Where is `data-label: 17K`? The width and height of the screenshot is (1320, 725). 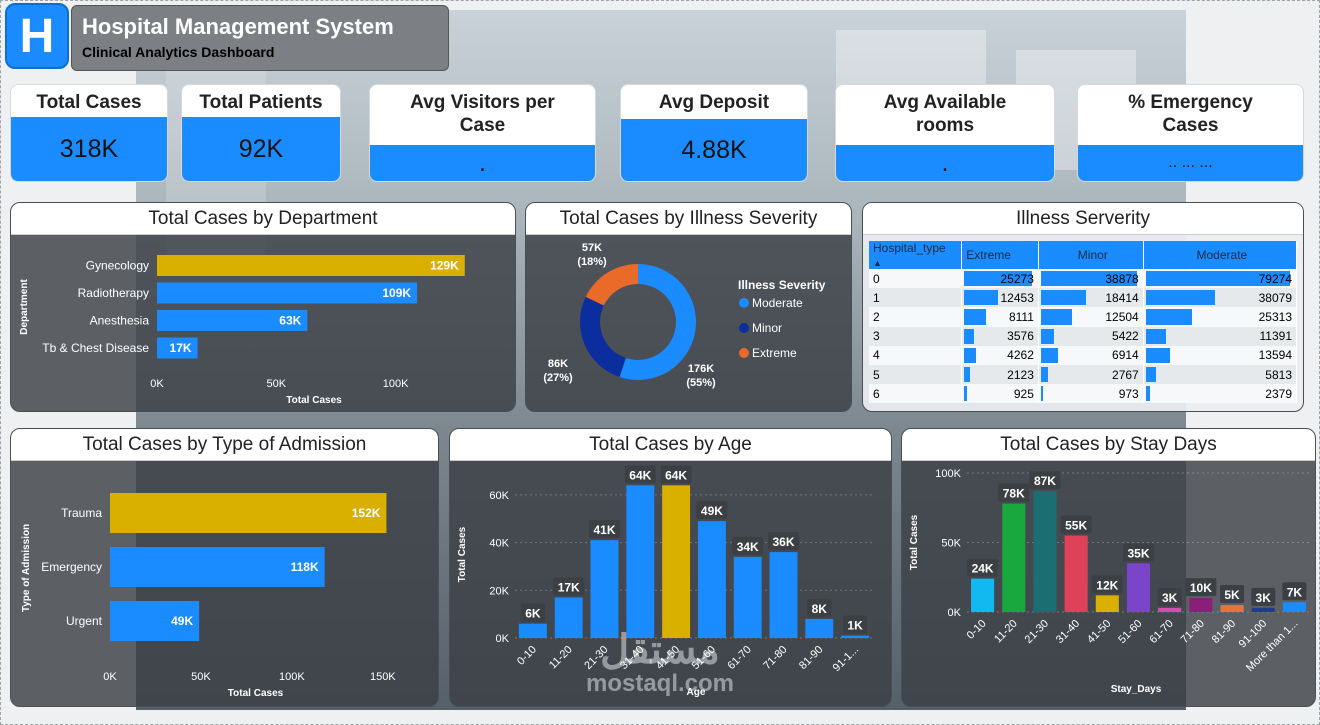 data-label: 17K is located at coordinates (181, 348).